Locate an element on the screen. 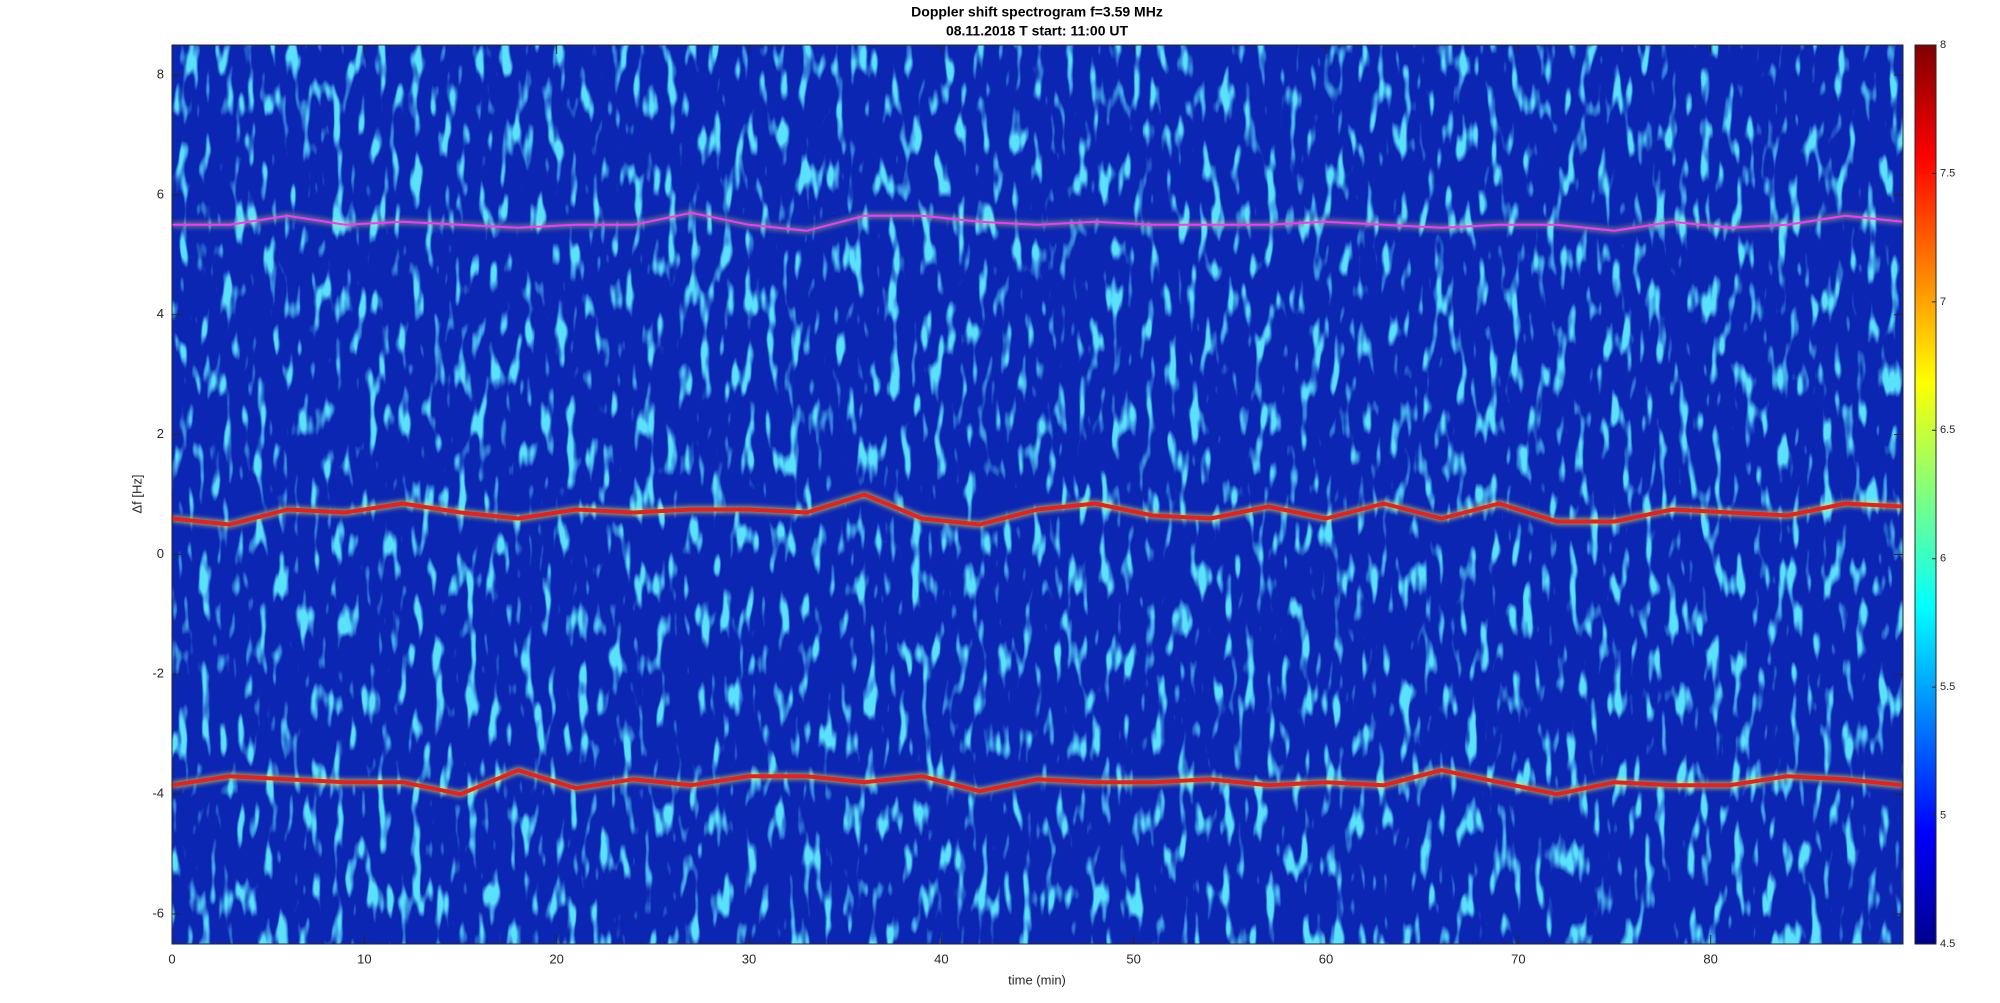  colorbar-tick-label: 6.5 is located at coordinates (1947, 430).